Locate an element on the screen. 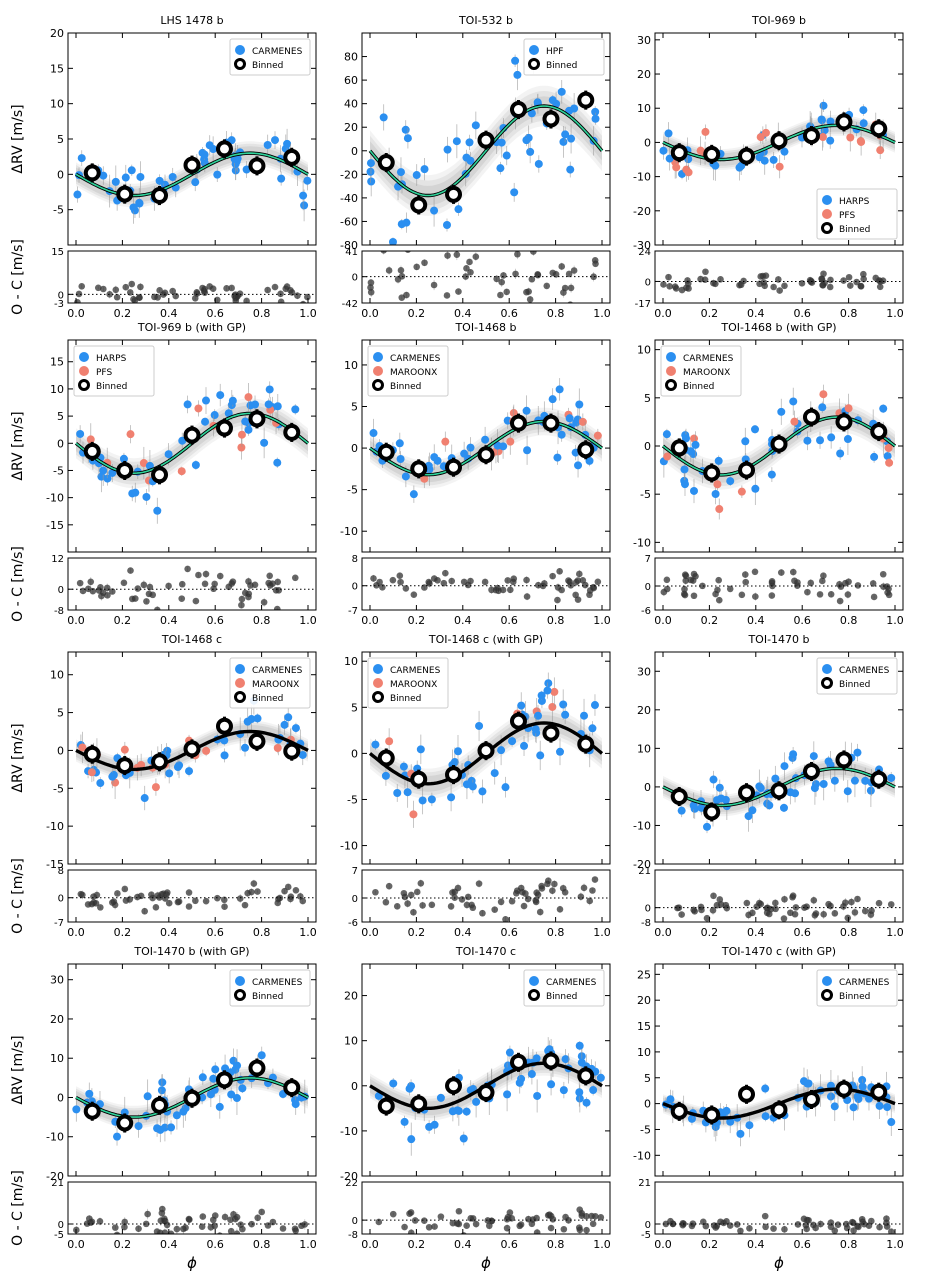 The image size is (926, 1288). x-tick-label: 0.4 is located at coordinates (463, 313).